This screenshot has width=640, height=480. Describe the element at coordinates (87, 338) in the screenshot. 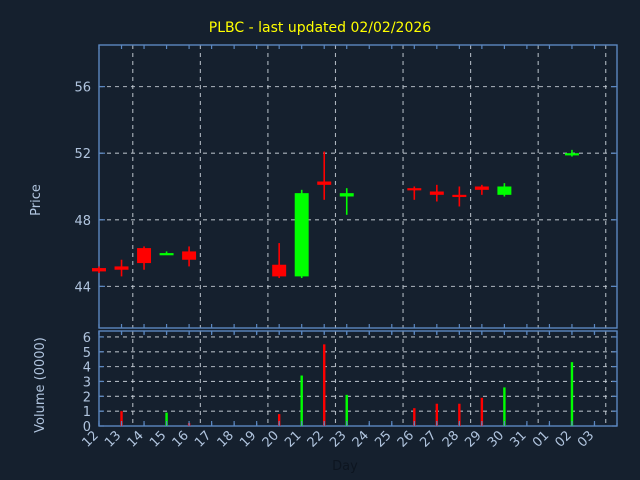

I see `volume-tick-label: 6` at that location.